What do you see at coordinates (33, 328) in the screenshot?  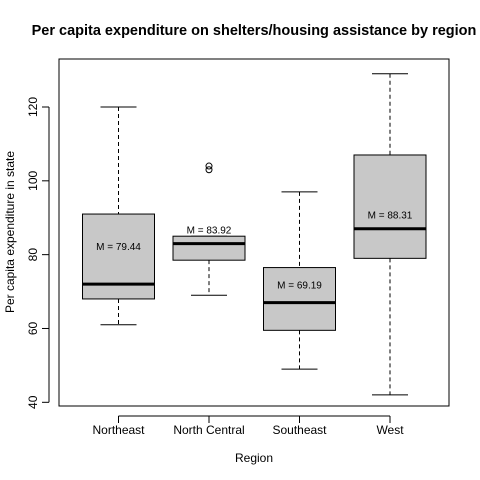 I see `y-tick-label: 60` at bounding box center [33, 328].